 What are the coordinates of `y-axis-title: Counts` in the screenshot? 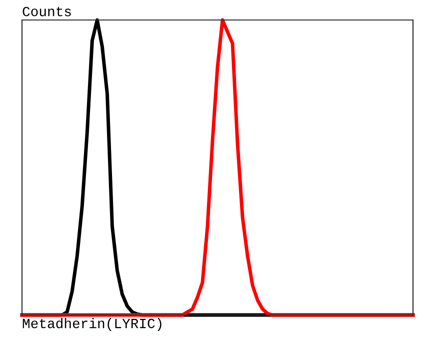 It's located at (46, 11).